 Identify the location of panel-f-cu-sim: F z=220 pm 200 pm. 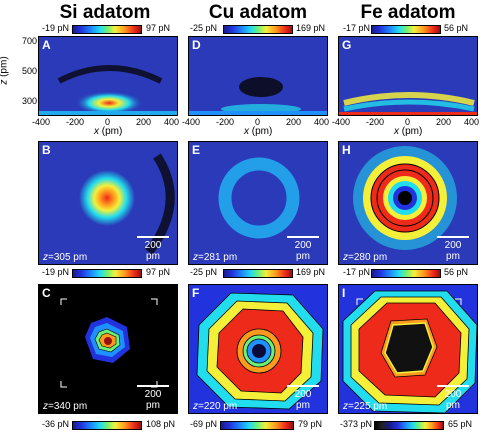
(258, 349).